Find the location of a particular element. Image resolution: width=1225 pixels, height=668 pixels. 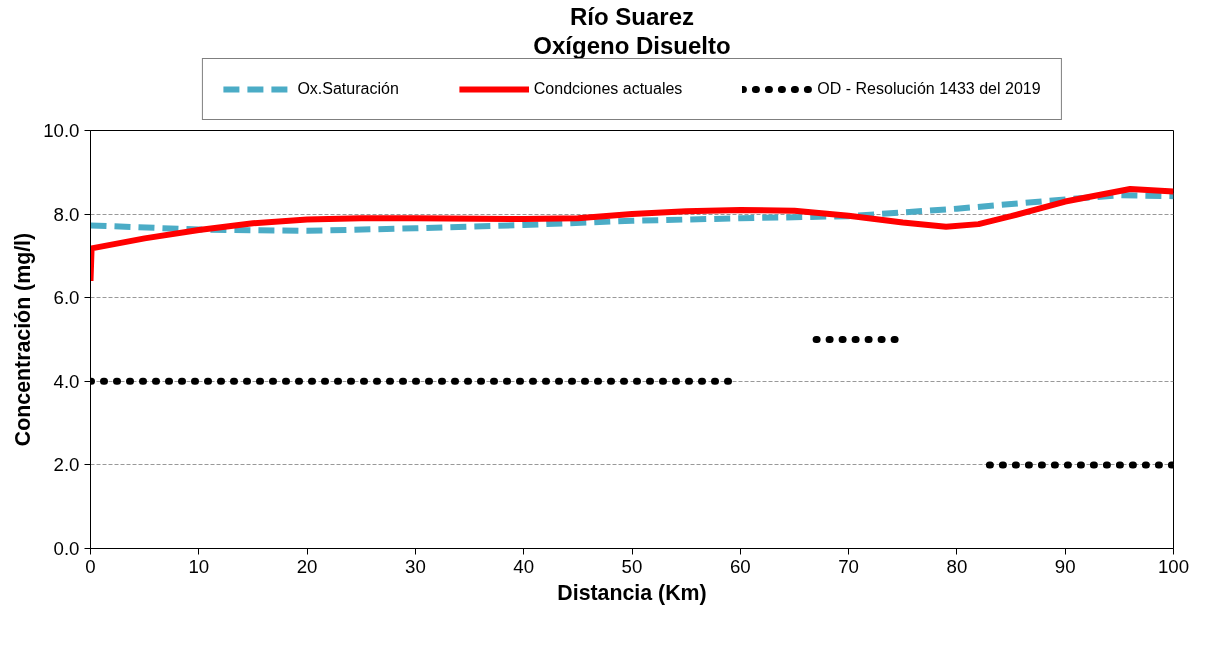

x-tick-label: 70 is located at coordinates (848, 566).